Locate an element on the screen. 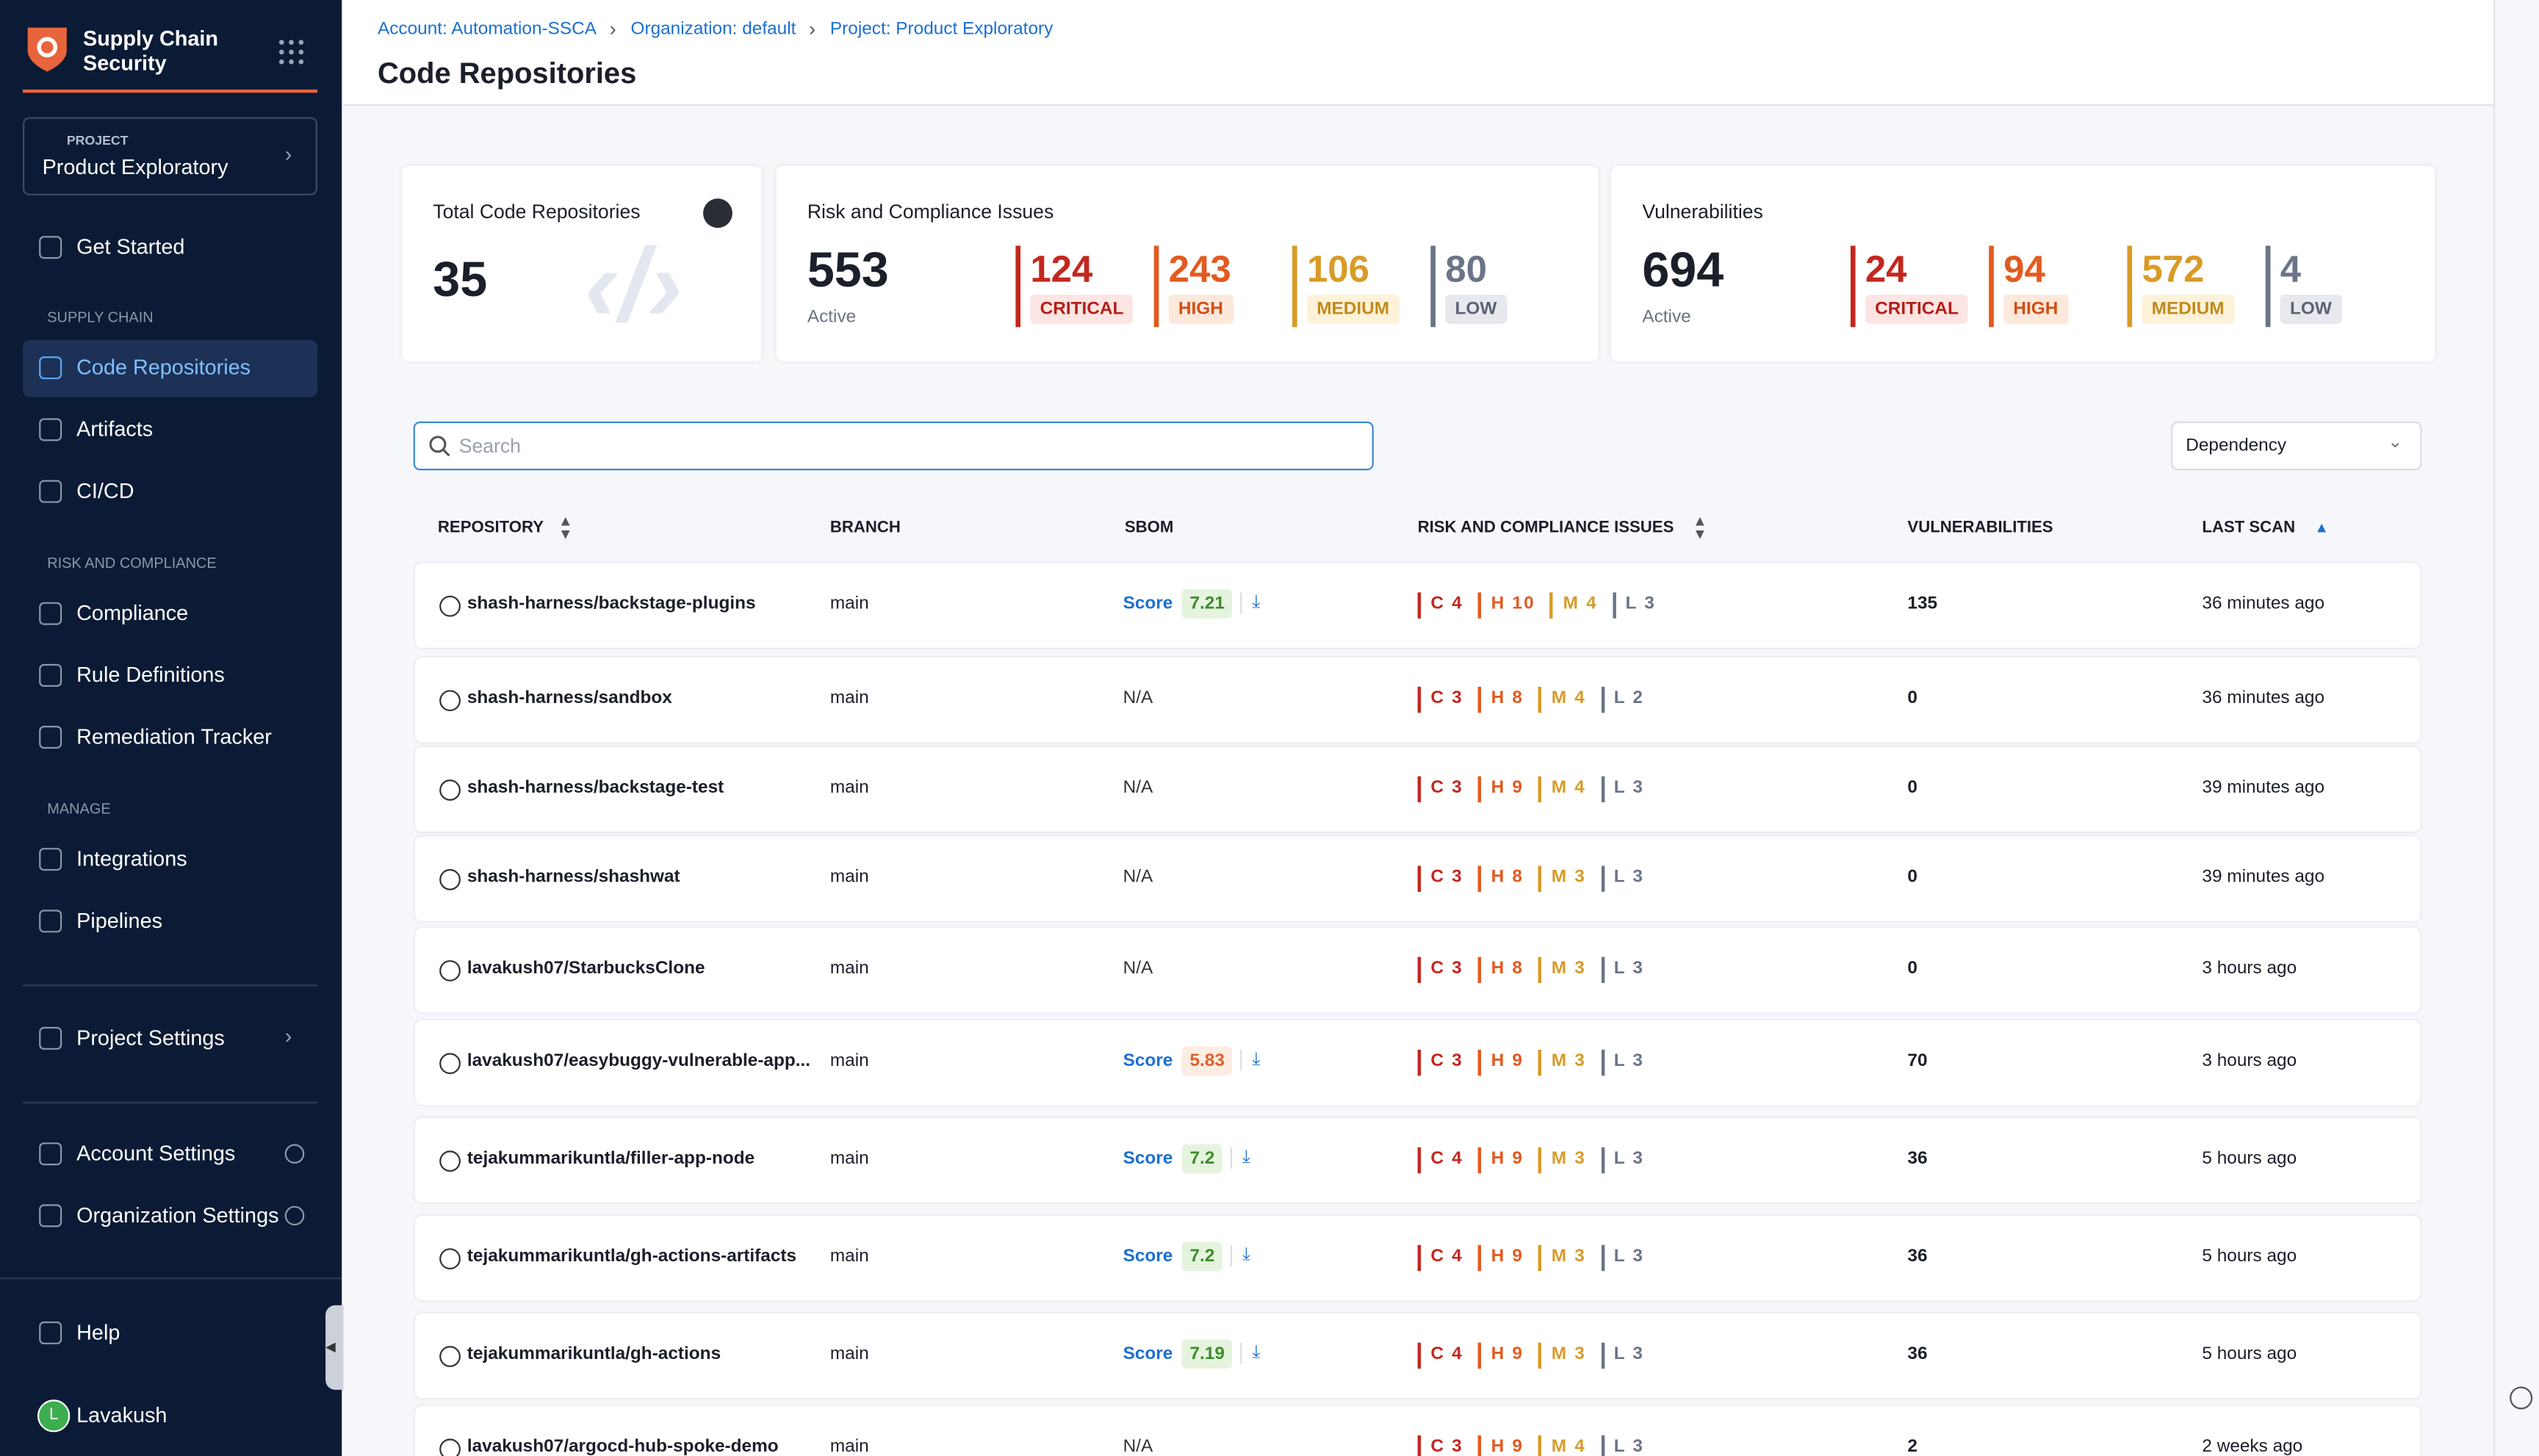 This screenshot has height=1456, width=2539. column-header: VULNERABILITIES is located at coordinates (1980, 528).